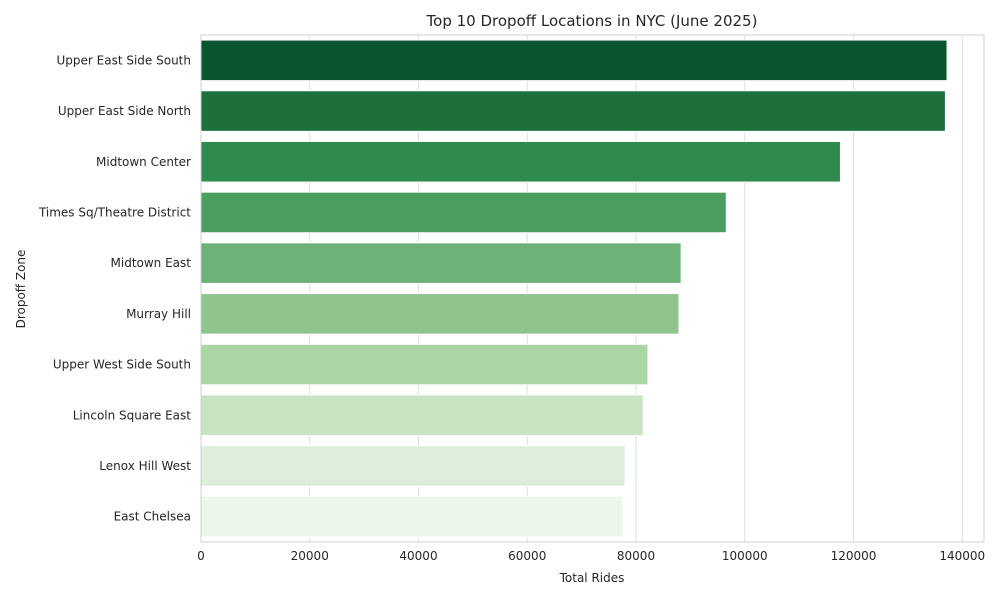  What do you see at coordinates (124, 111) in the screenshot?
I see `y-tick-label: Upper East Side North` at bounding box center [124, 111].